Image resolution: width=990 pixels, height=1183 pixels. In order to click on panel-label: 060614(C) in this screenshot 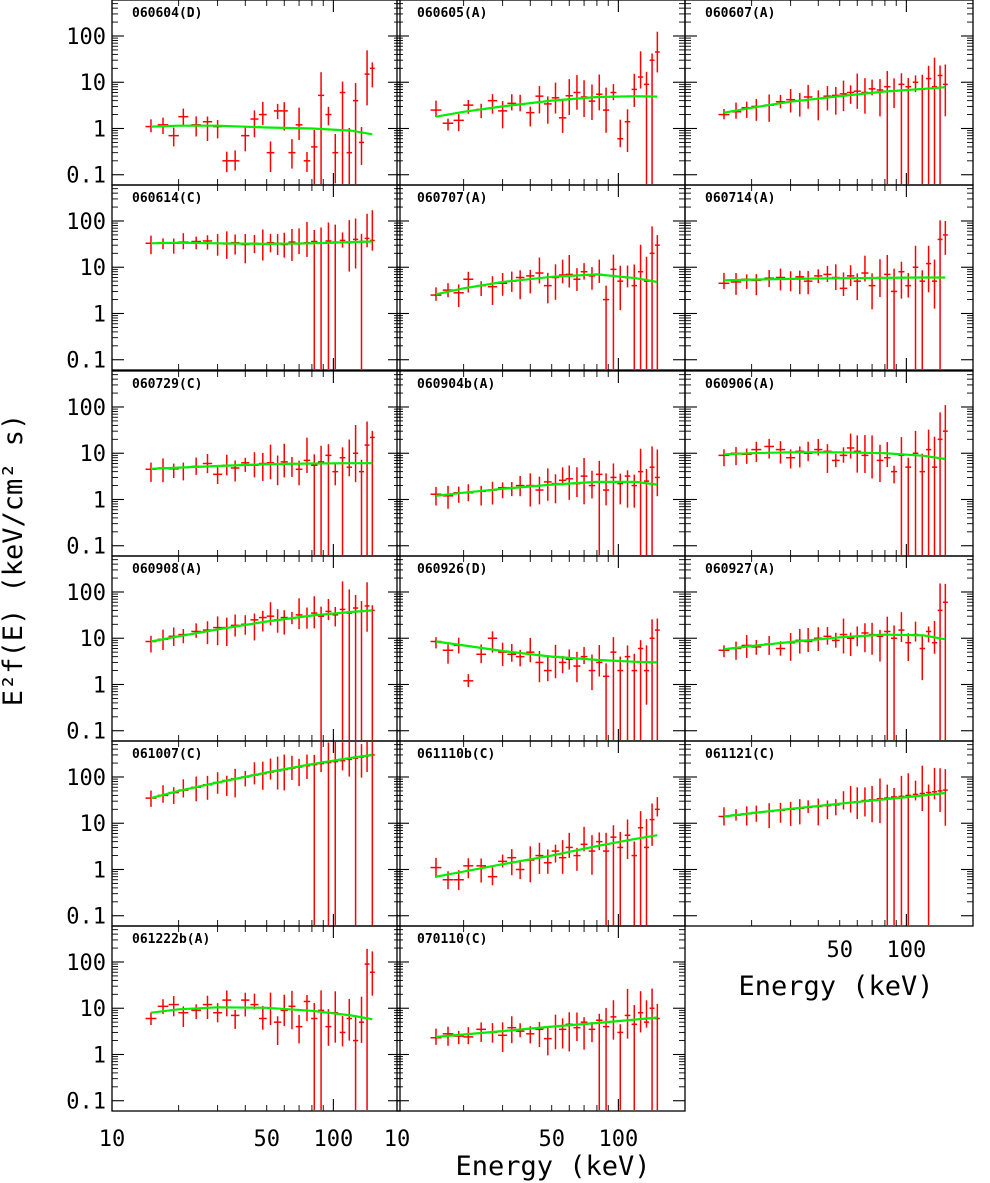, I will do `click(167, 198)`.